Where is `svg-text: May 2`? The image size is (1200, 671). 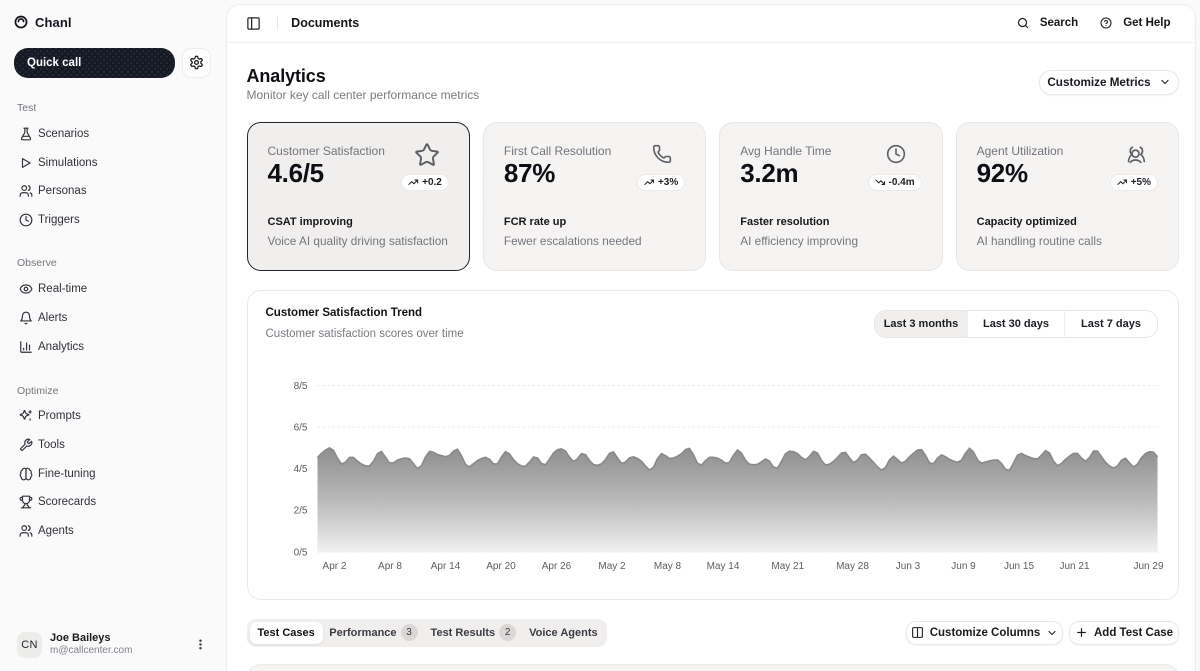
svg-text: May 2 is located at coordinates (612, 566).